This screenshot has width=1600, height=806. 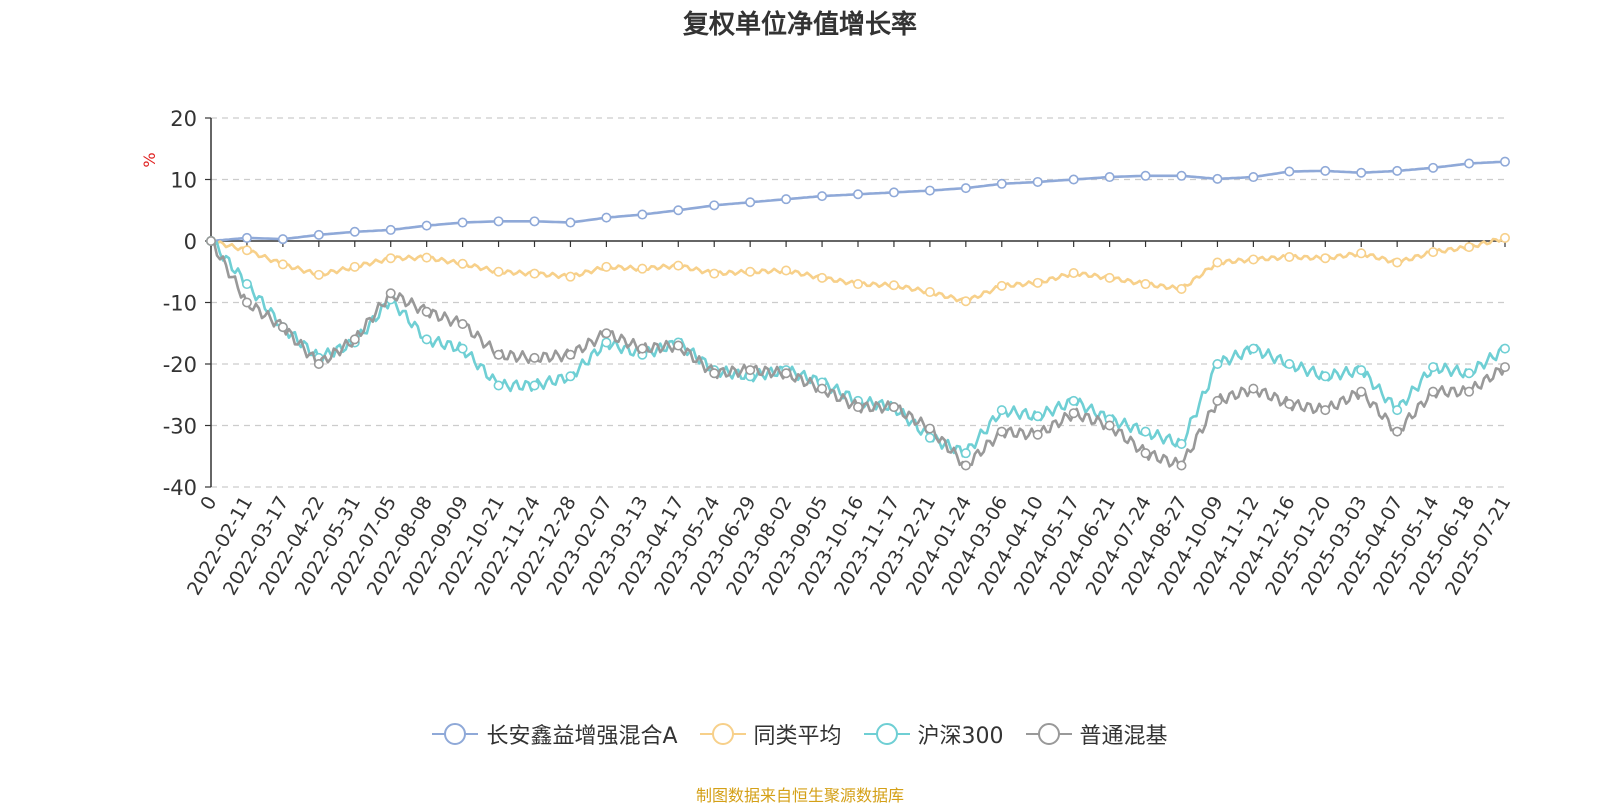 I want to click on legend: 长安鑫益增强混合A 同类平均 沪深300 普通混基, so click(x=800, y=734).